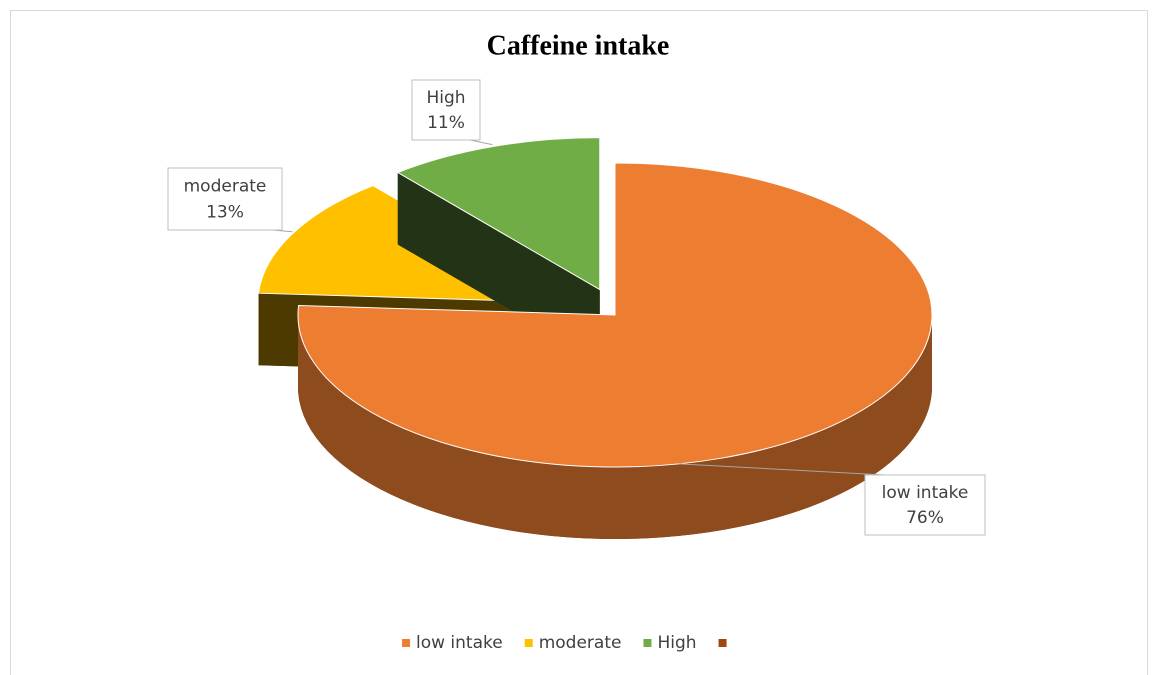 The image size is (1157, 675). What do you see at coordinates (498, 214) in the screenshot?
I see `slice` at bounding box center [498, 214].